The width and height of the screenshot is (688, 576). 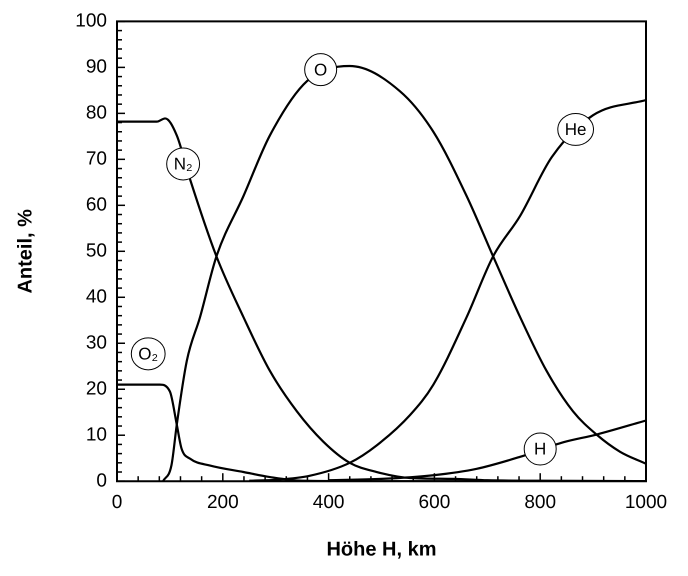 What do you see at coordinates (381, 549) in the screenshot?
I see `x-axis-title: Höhe H, km` at bounding box center [381, 549].